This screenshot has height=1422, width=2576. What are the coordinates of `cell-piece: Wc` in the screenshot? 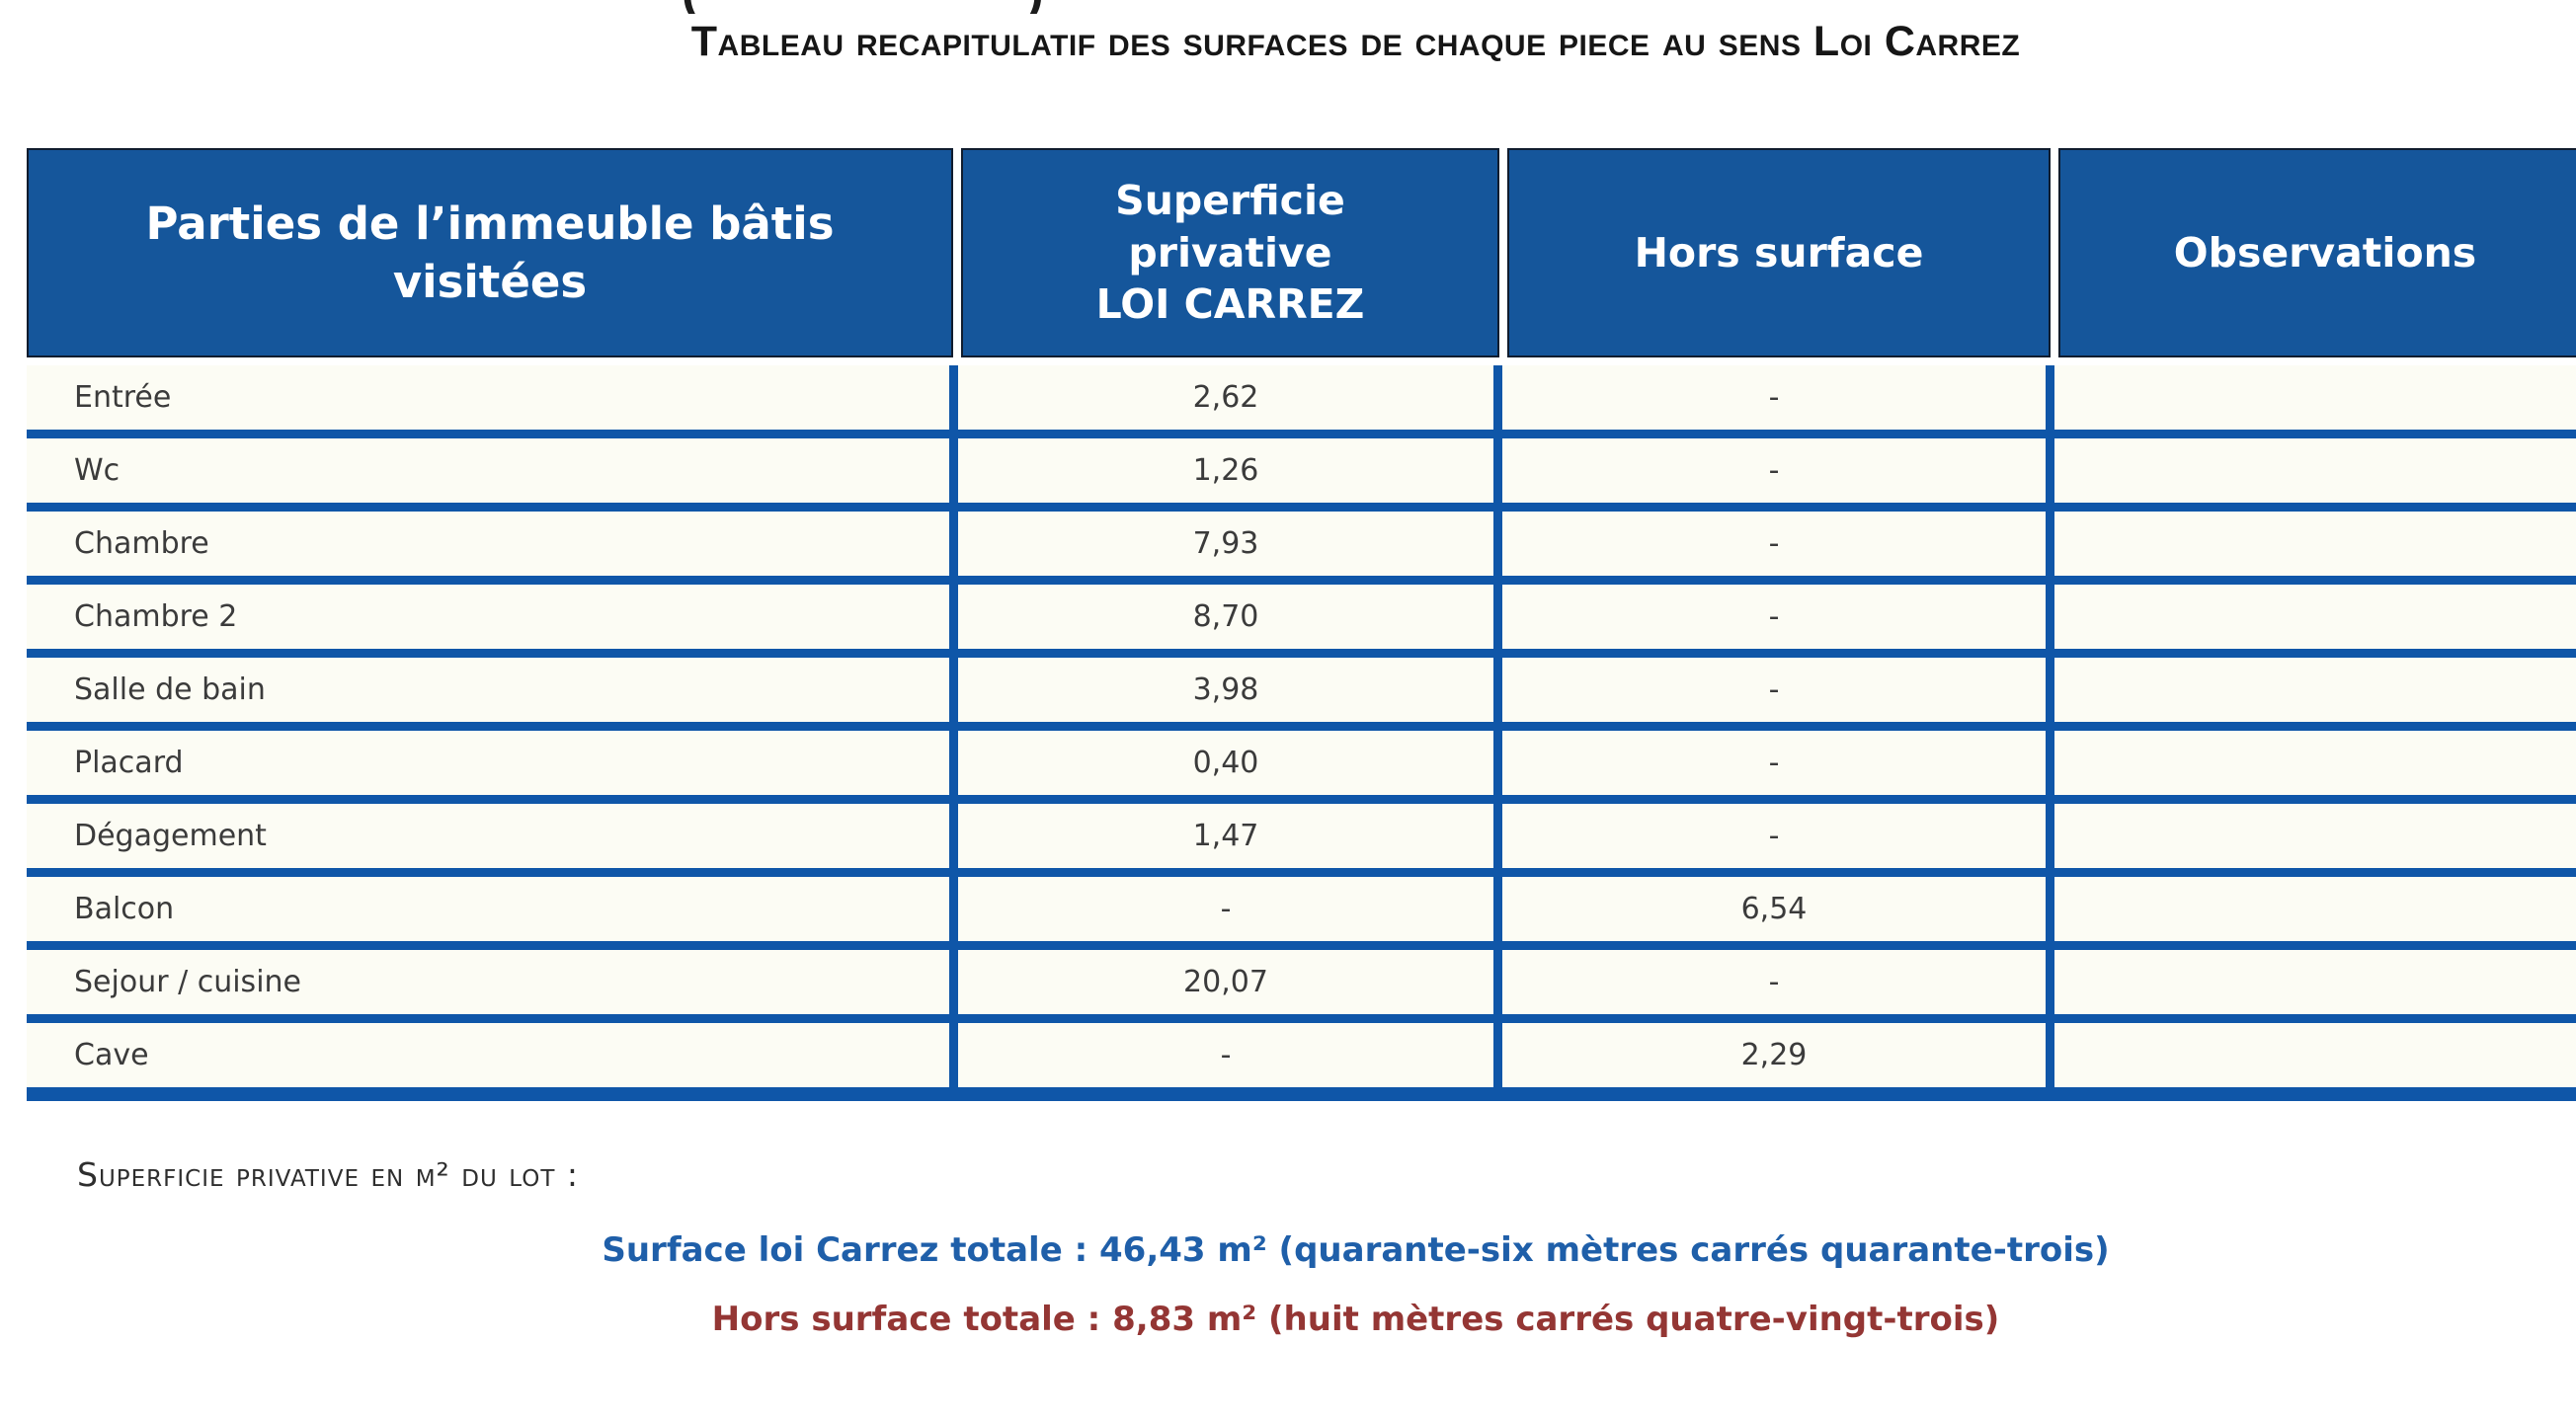 It's located at (492, 471).